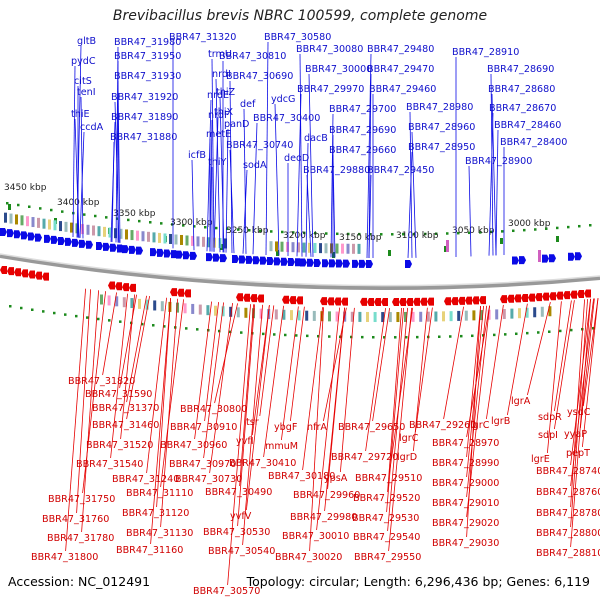 The width and height of the screenshot is (600, 600). Describe the element at coordinates (386, 537) in the screenshot. I see `minus-gene-label: BBR47_29540` at that location.